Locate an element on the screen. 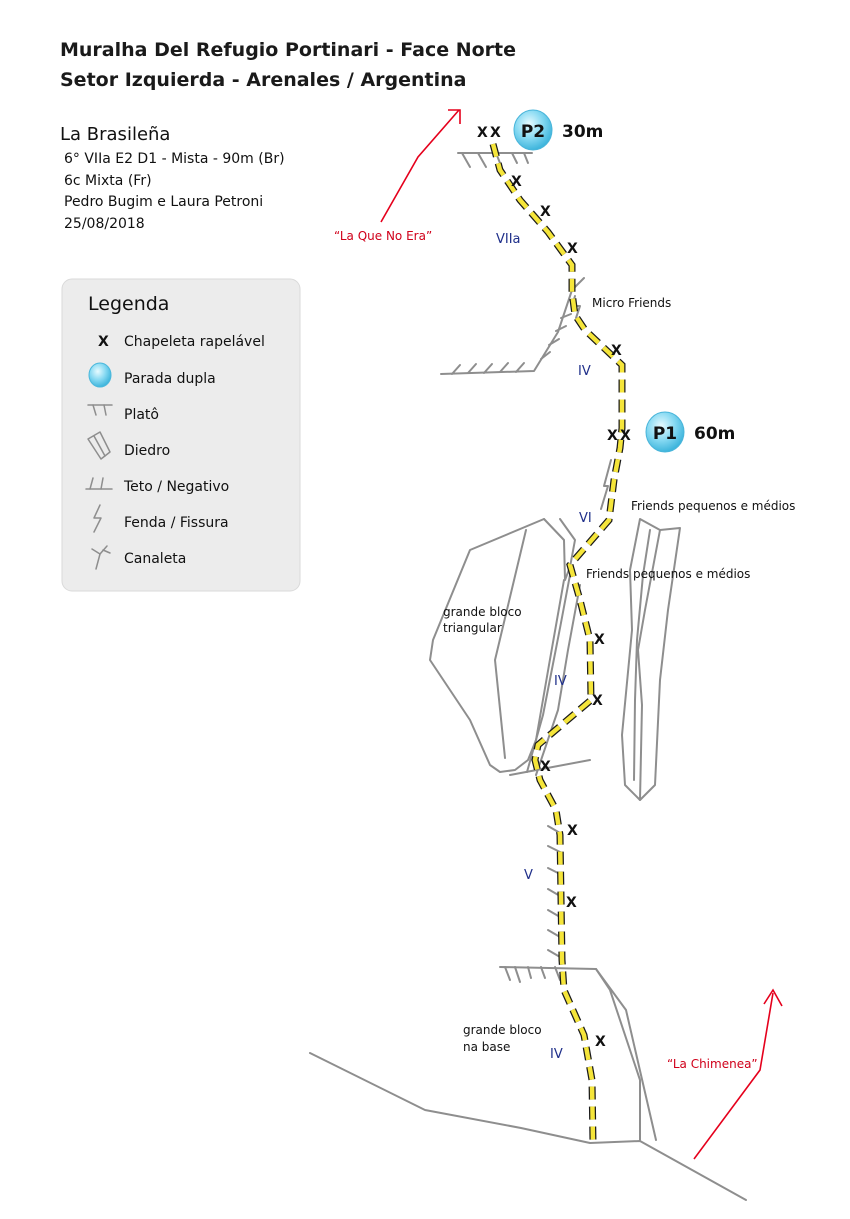 Image resolution: width=850 pixels, height=1219 pixels. legend-dihedral-icon is located at coordinates (99, 445).